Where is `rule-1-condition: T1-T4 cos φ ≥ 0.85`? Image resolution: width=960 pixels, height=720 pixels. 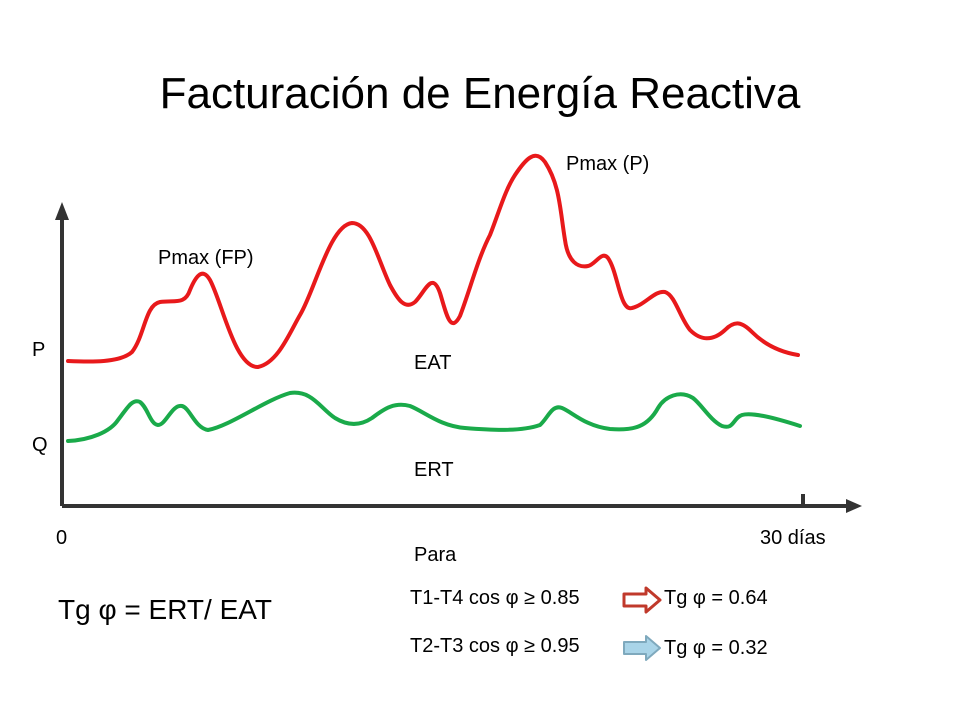
rule-1-condition: T1-T4 cos φ ≥ 0.85 is located at coordinates (495, 598).